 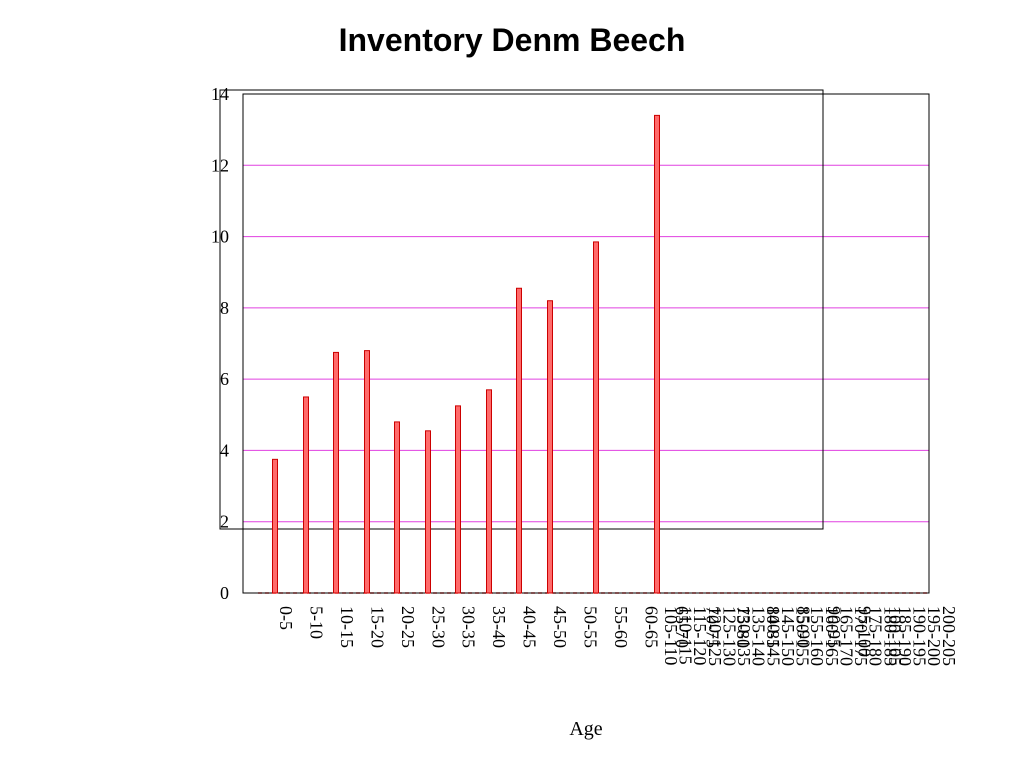 What do you see at coordinates (224, 522) in the screenshot?
I see `y-tick-label: 2` at bounding box center [224, 522].